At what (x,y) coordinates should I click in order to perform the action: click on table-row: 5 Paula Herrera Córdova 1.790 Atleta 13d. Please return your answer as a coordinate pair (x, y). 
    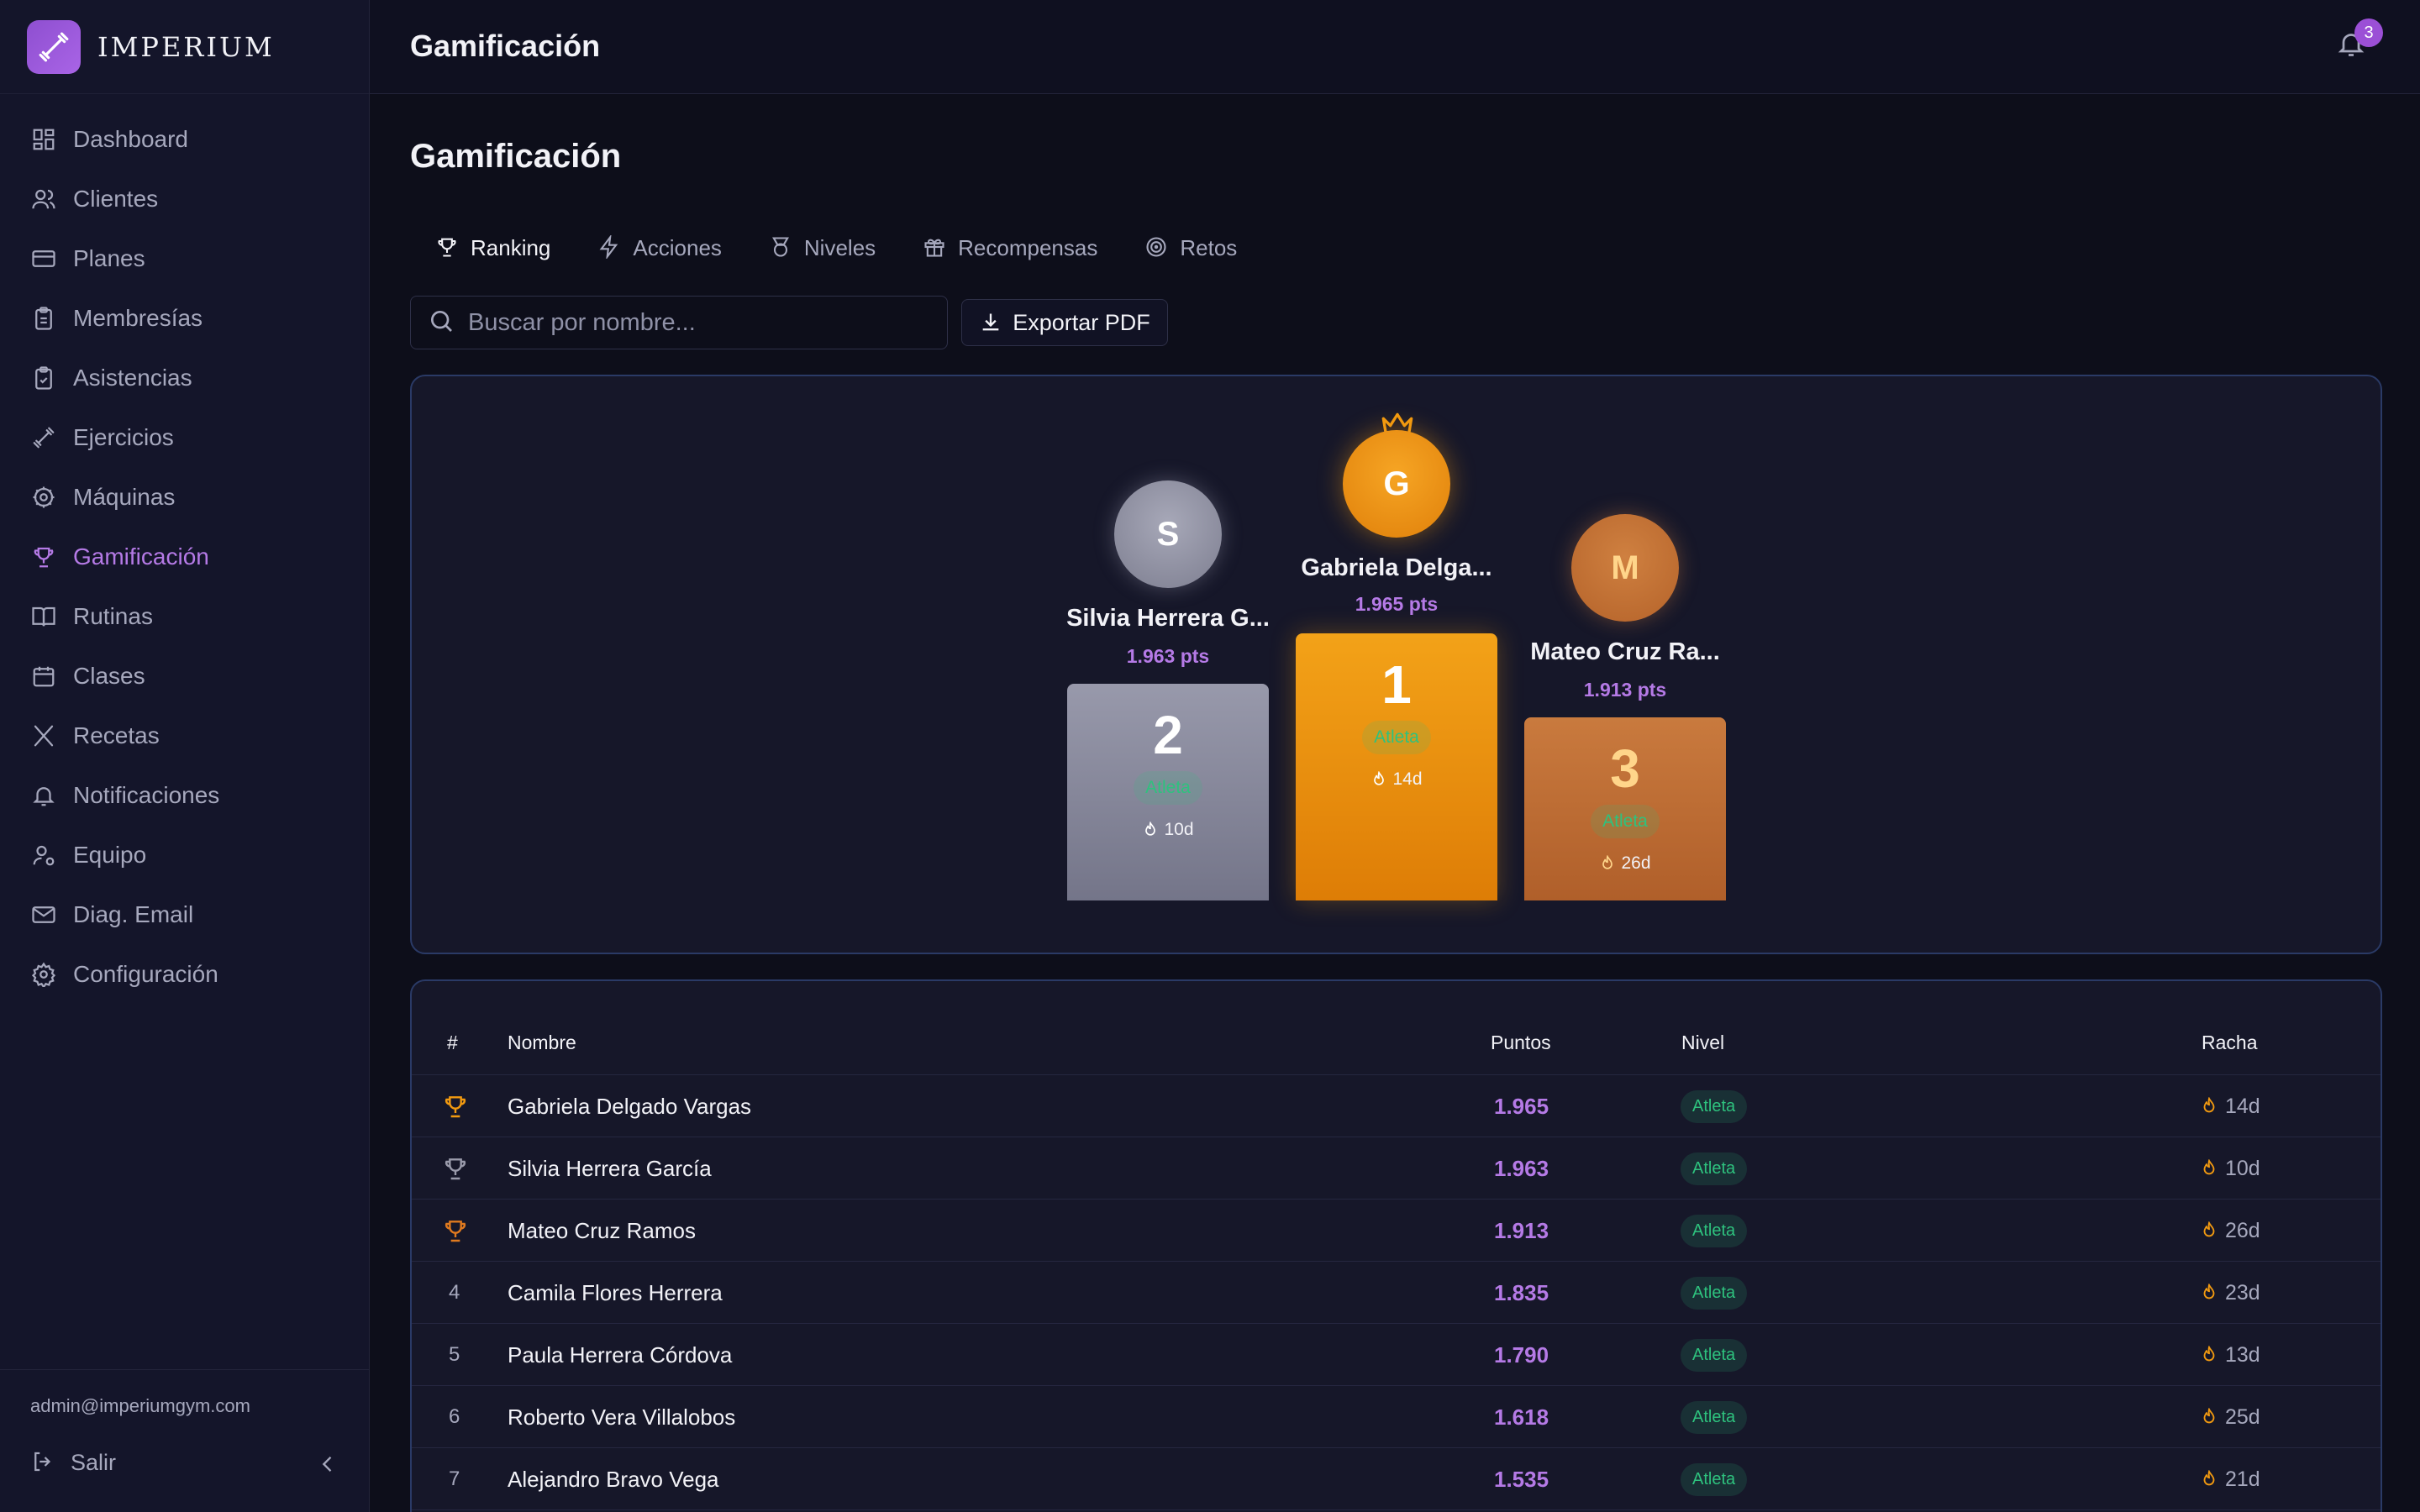
    Looking at the image, I should click on (1396, 1355).